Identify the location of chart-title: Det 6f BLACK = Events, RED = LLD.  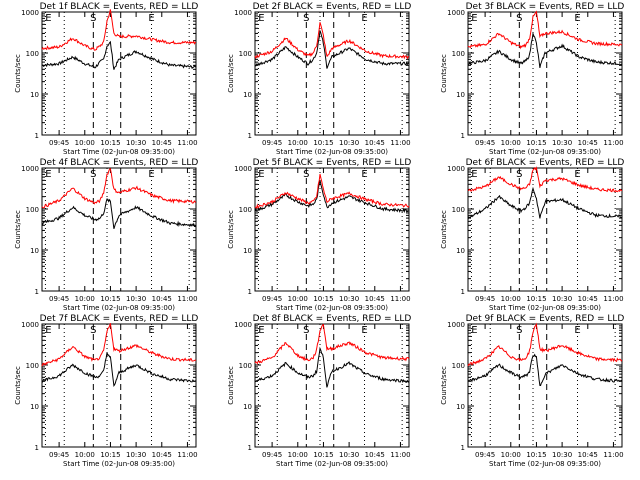
(545, 163).